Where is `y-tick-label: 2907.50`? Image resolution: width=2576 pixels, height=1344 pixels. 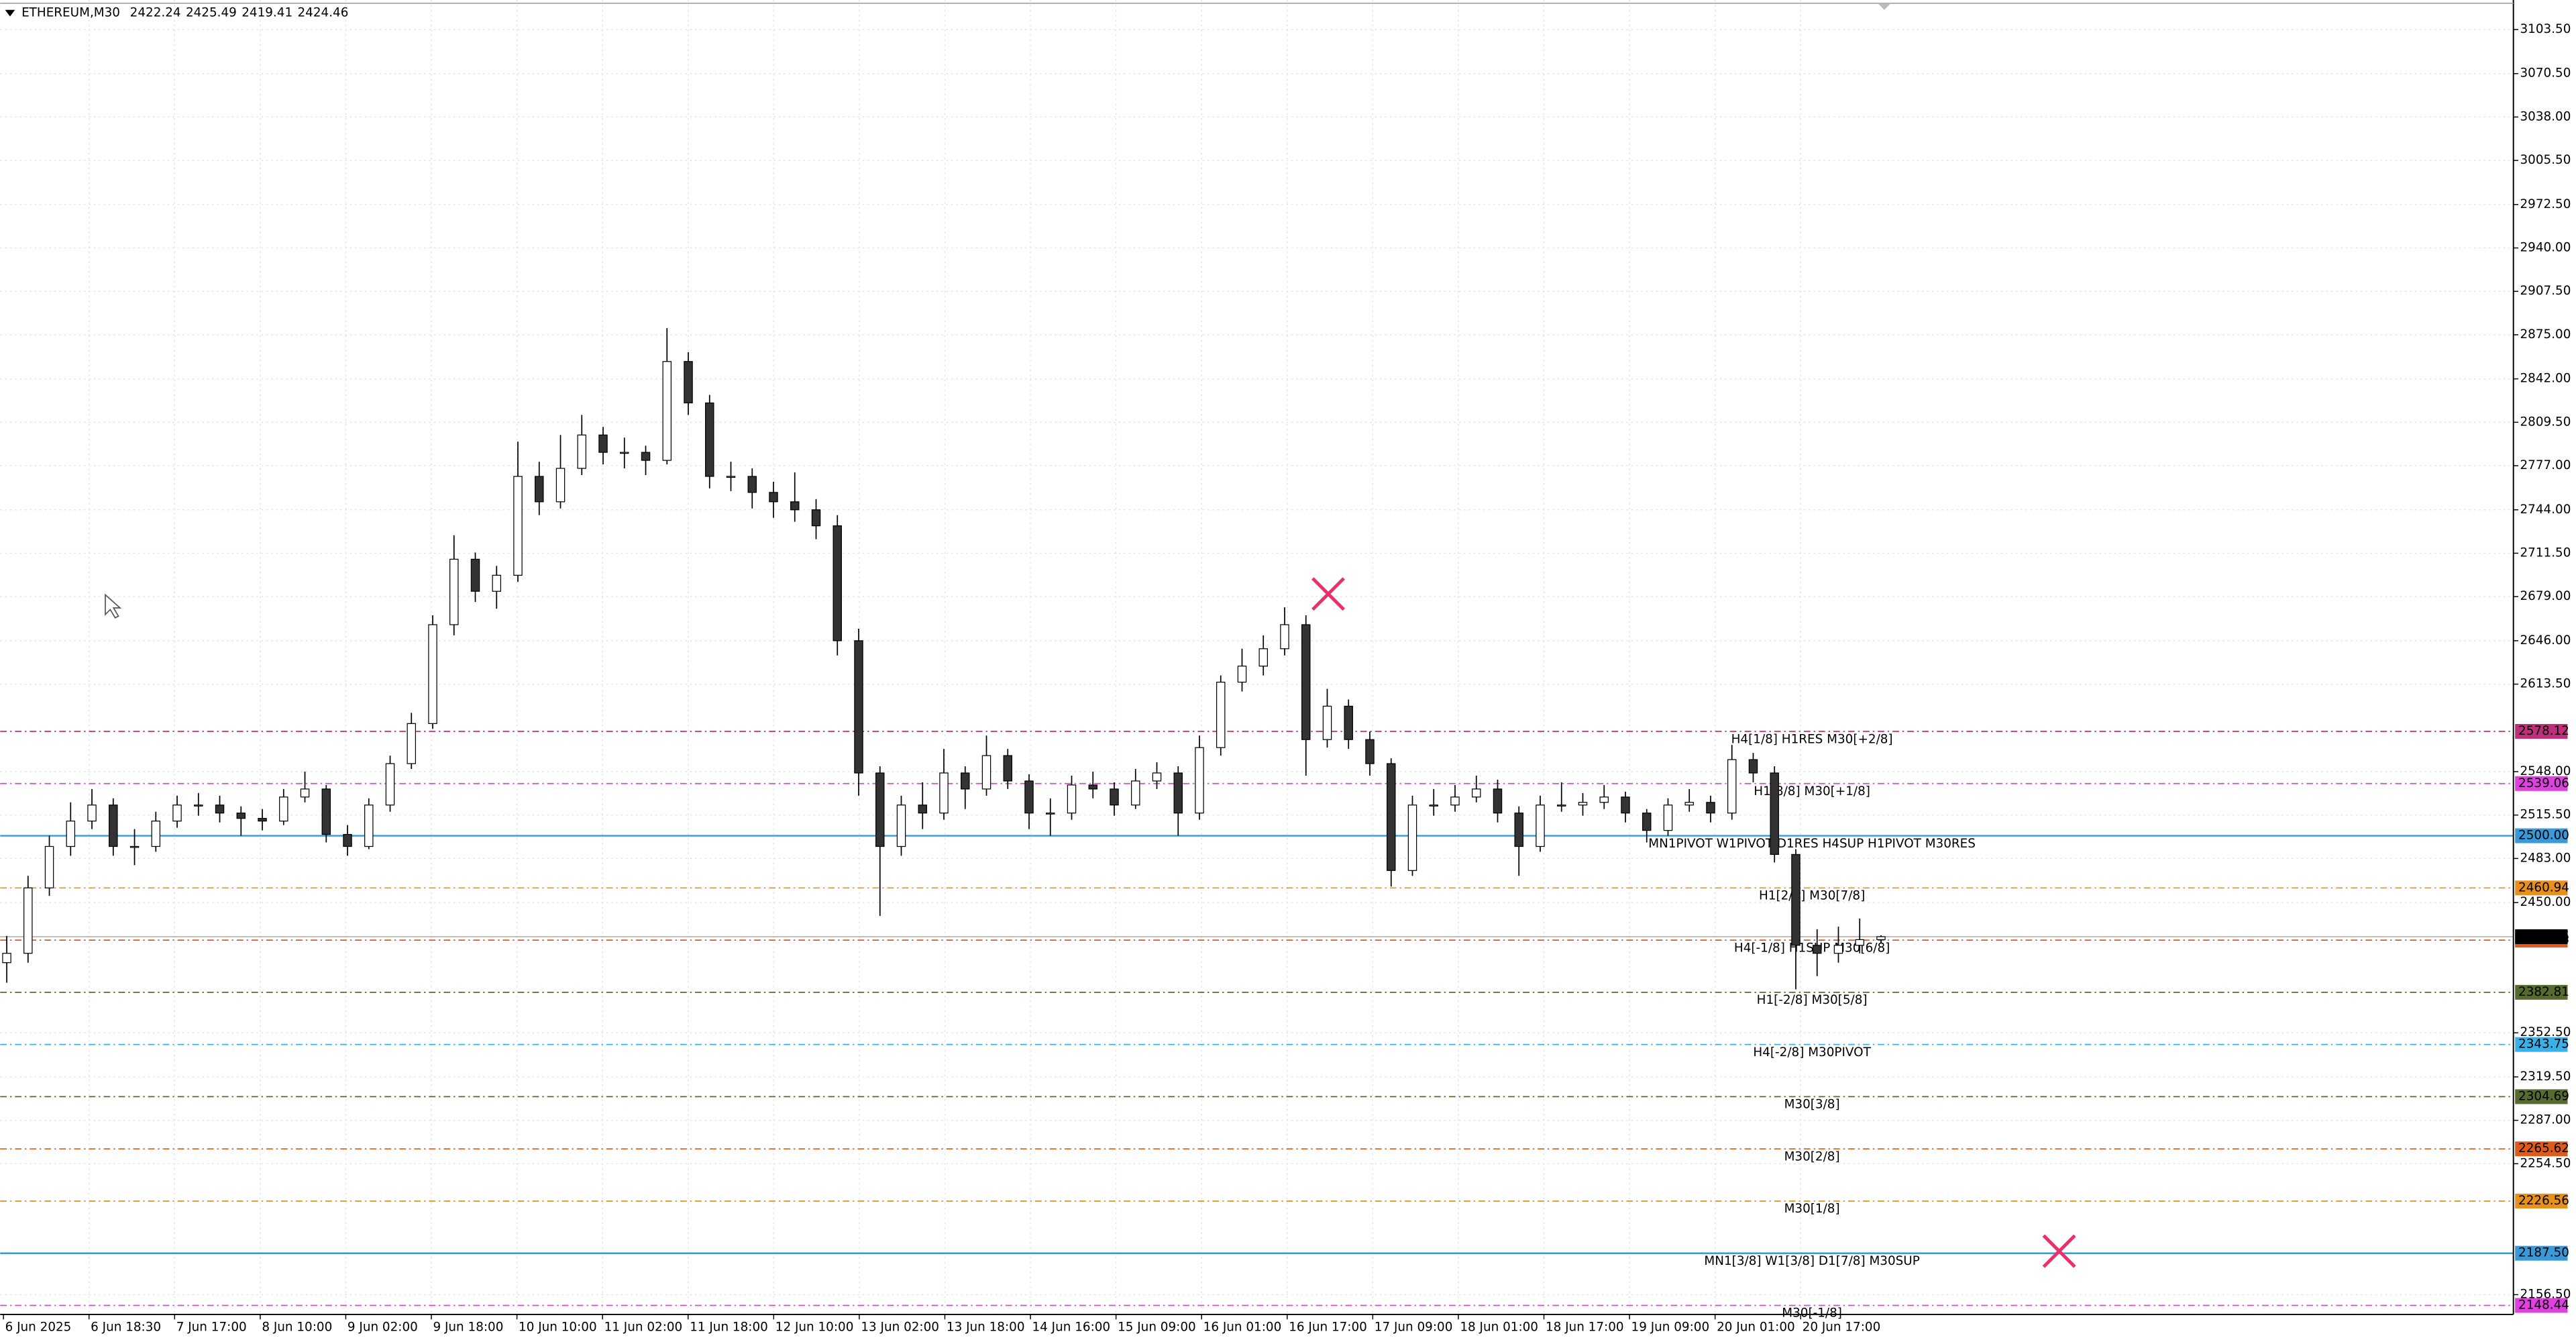
y-tick-label: 2907.50 is located at coordinates (2545, 291).